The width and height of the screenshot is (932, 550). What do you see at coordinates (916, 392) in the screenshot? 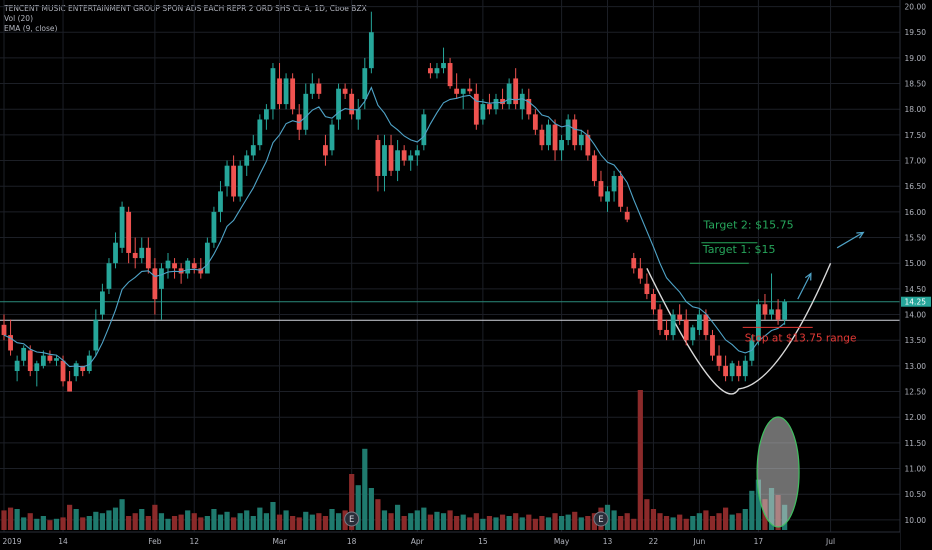
I see `price-tick-label: 12.50` at bounding box center [916, 392].